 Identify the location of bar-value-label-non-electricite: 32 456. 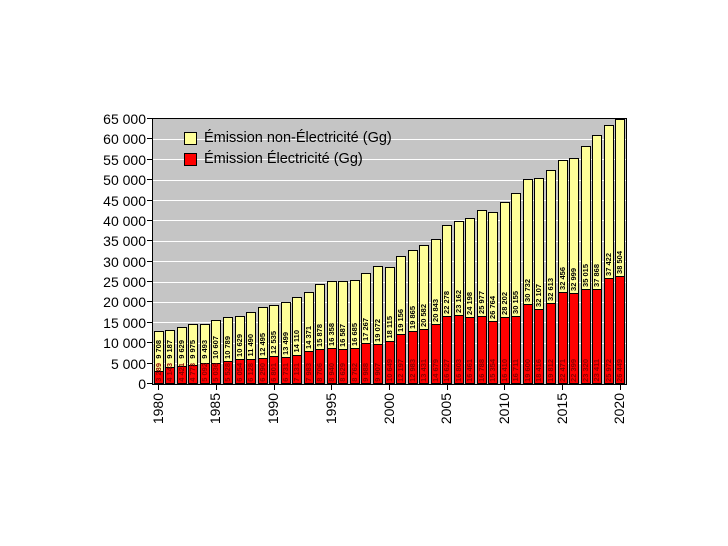
(562, 278).